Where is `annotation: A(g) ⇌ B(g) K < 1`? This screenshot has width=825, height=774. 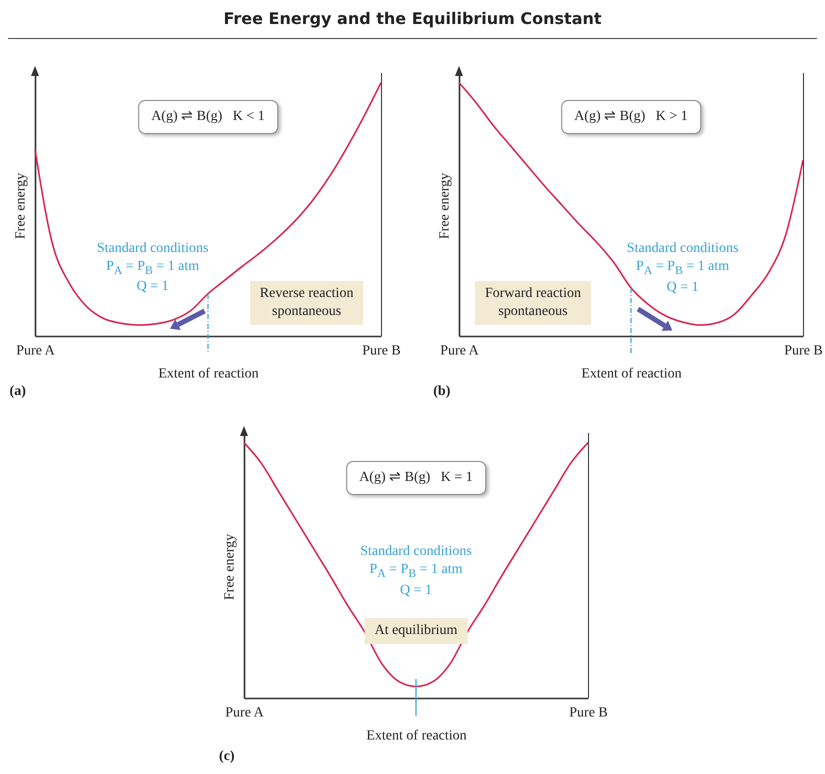 annotation: A(g) ⇌ B(g) K < 1 is located at coordinates (208, 117).